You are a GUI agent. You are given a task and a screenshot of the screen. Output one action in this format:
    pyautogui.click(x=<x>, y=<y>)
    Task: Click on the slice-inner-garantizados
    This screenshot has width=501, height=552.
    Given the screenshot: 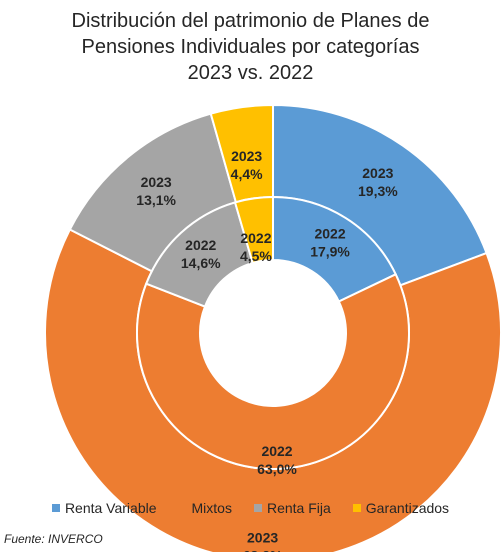 What is the action you would take?
    pyautogui.click(x=253, y=230)
    